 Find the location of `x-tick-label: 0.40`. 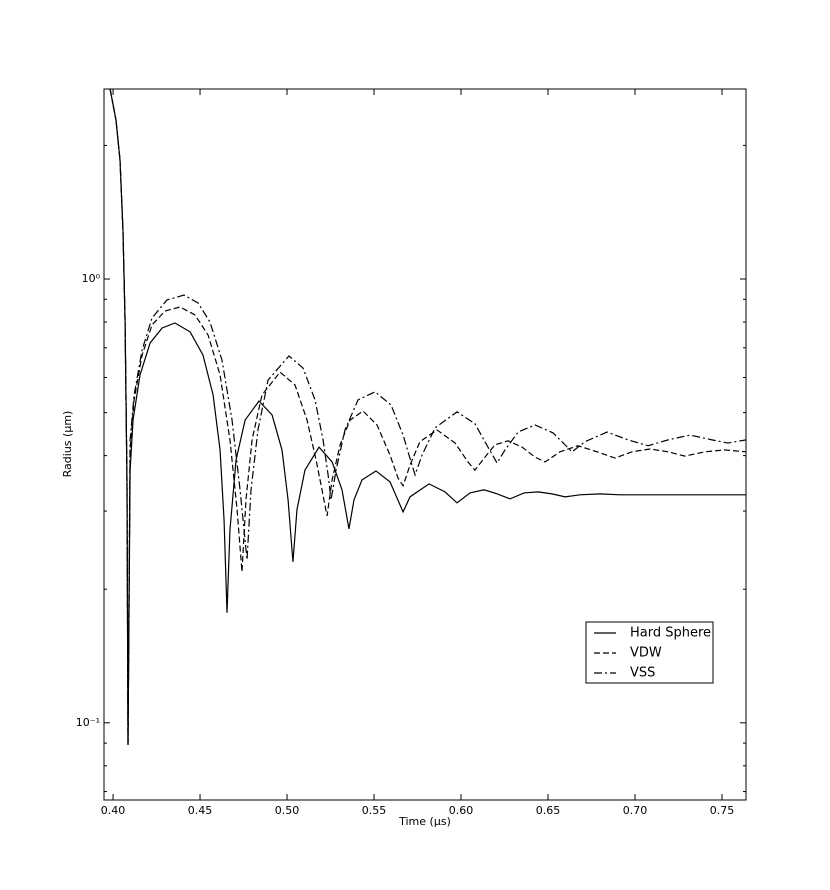

x-tick-label: 0.40 is located at coordinates (113, 810).